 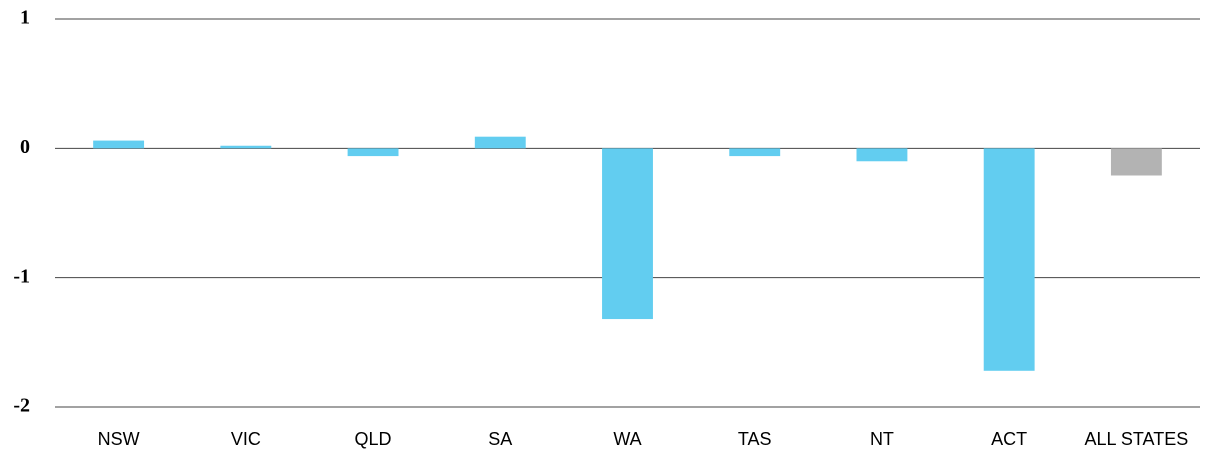 What do you see at coordinates (882, 439) in the screenshot?
I see `x-tick-label: NT` at bounding box center [882, 439].